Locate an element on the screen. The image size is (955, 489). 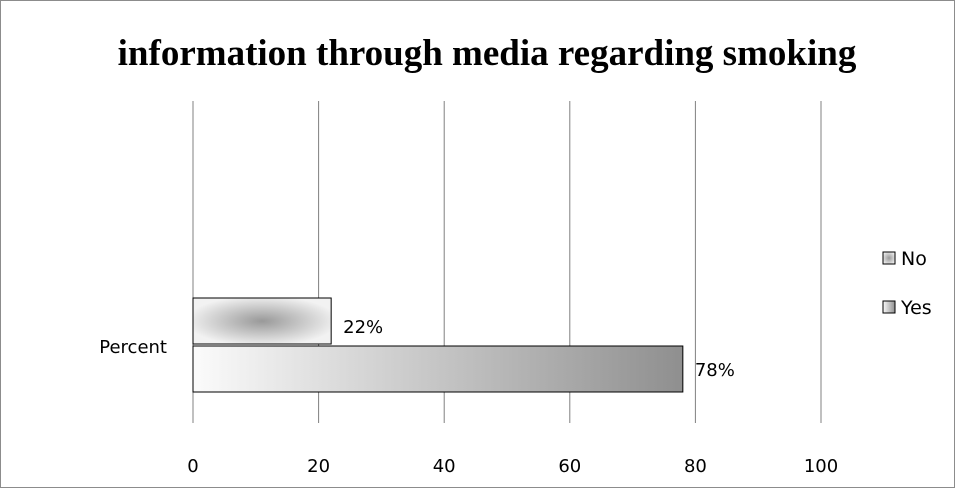
x-tick-label: 60 is located at coordinates (569, 466).